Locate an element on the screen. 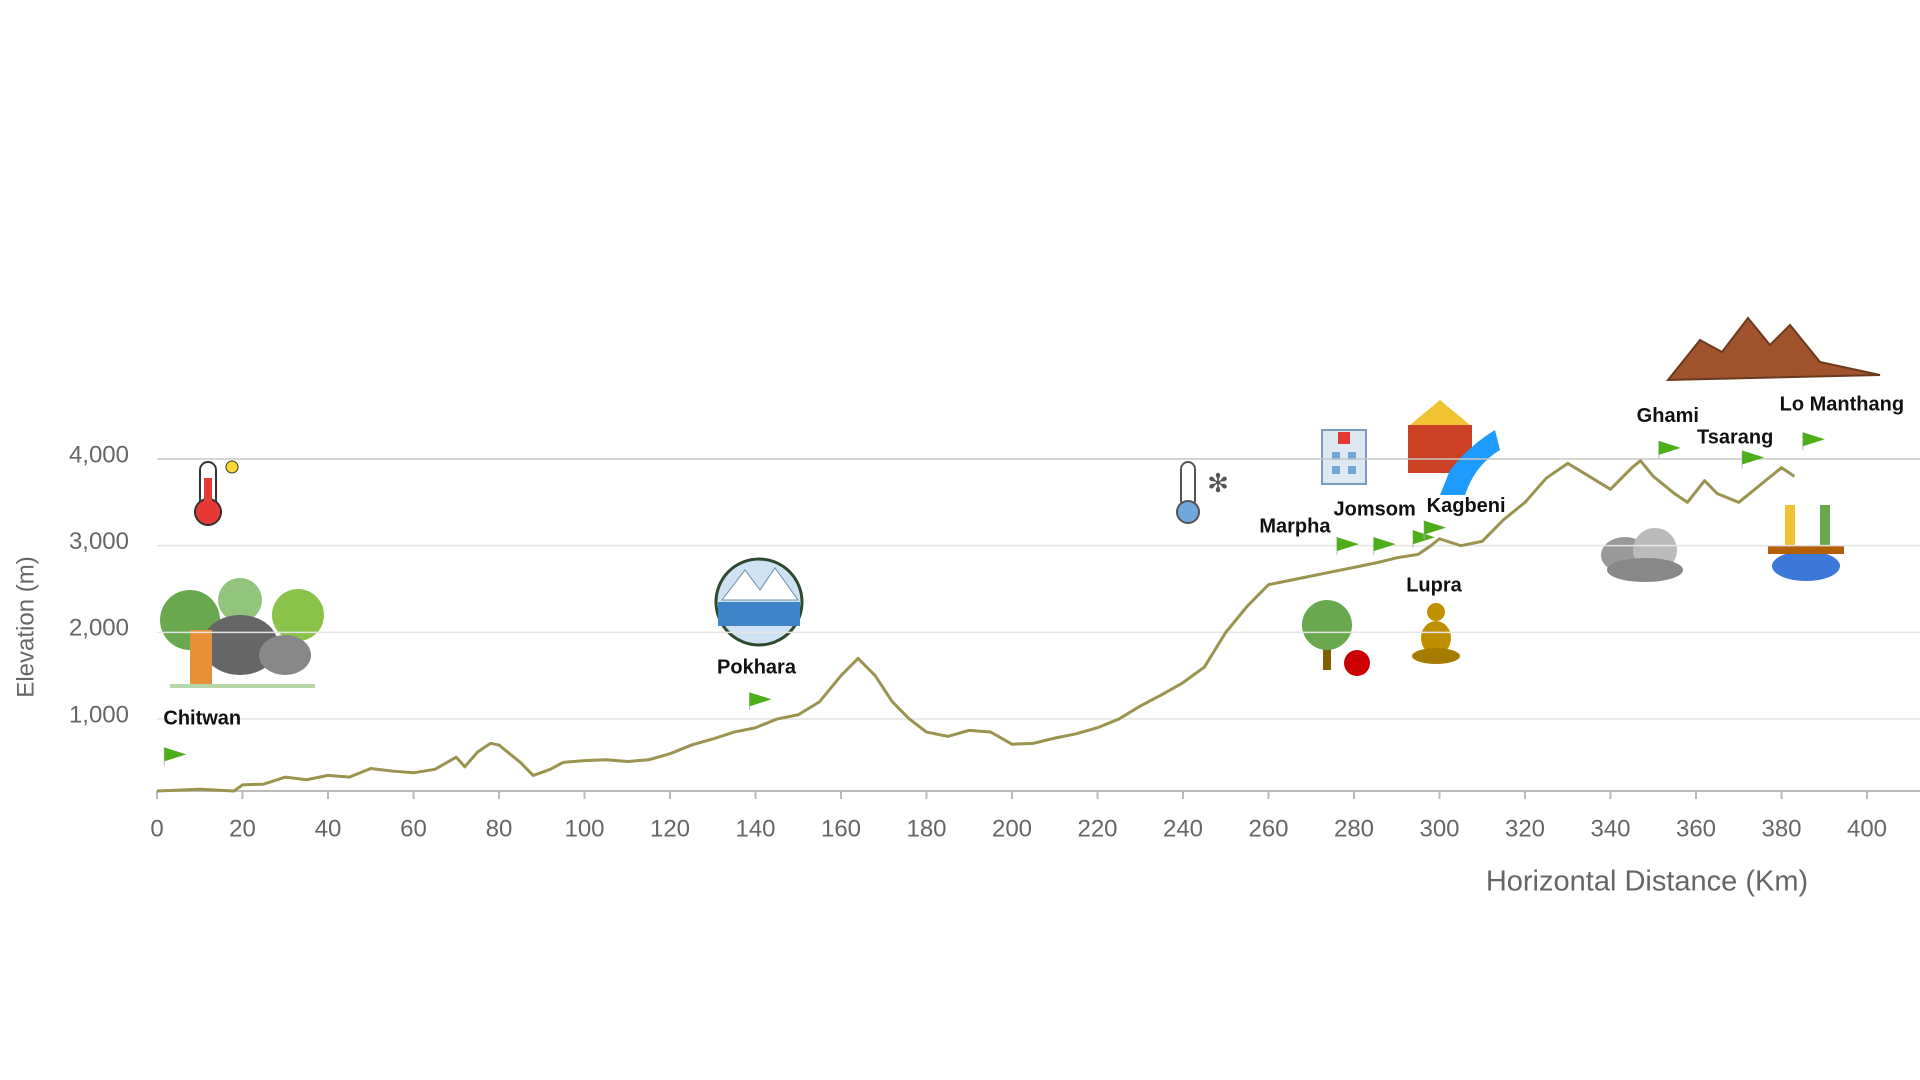  x-tick-label: 180 is located at coordinates (926, 828).